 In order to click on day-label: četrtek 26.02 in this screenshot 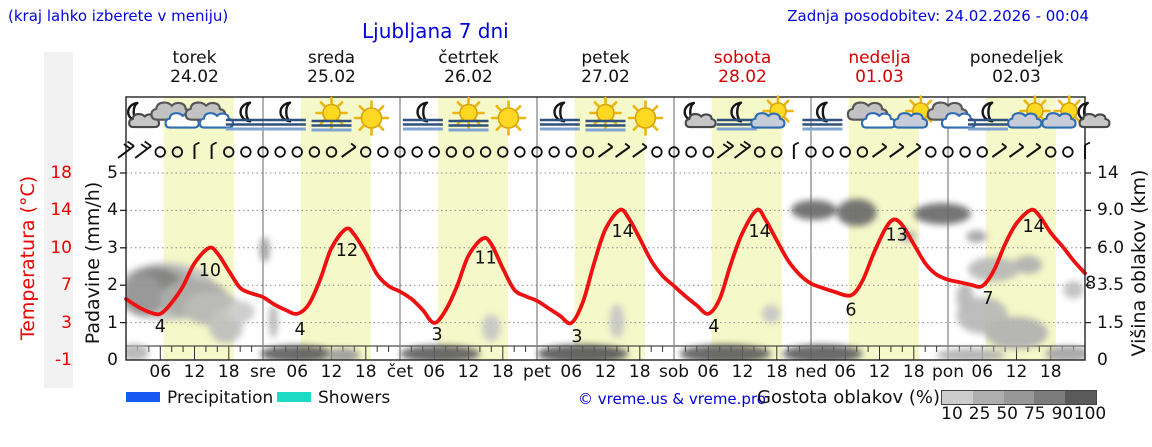, I will do `click(468, 68)`.